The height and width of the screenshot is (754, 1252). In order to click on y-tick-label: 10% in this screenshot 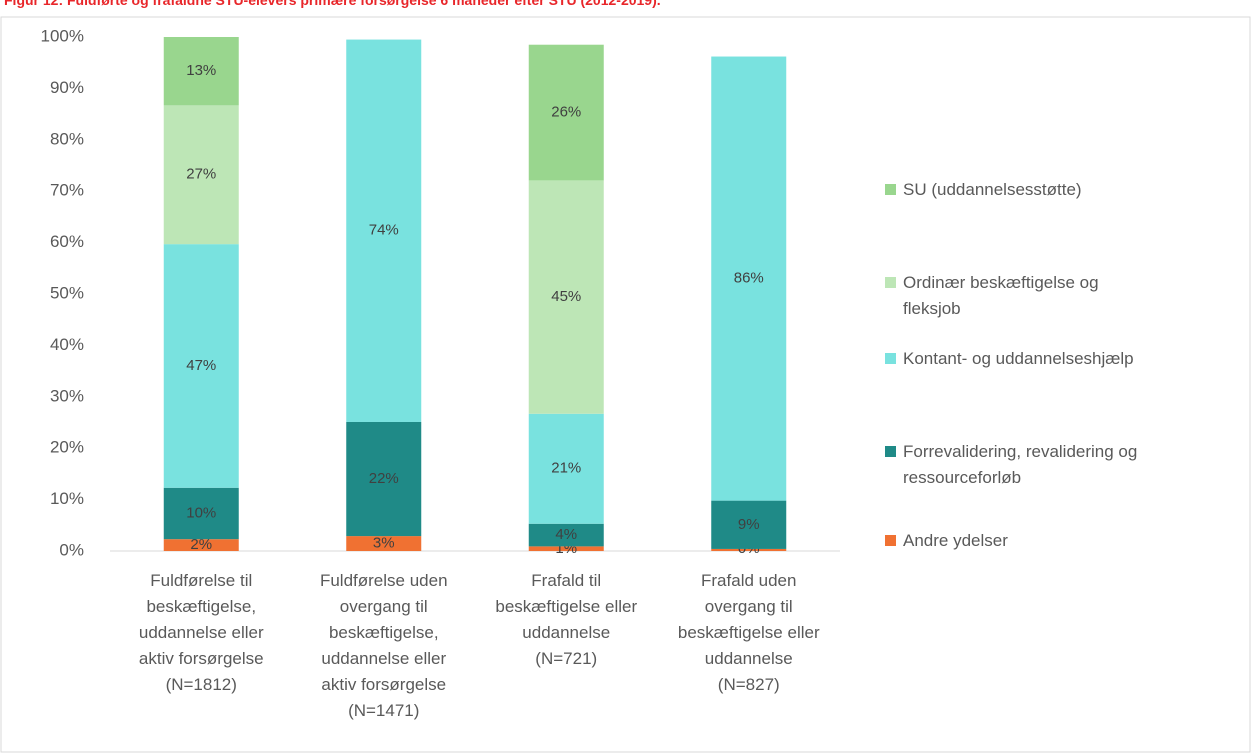, I will do `click(67, 498)`.